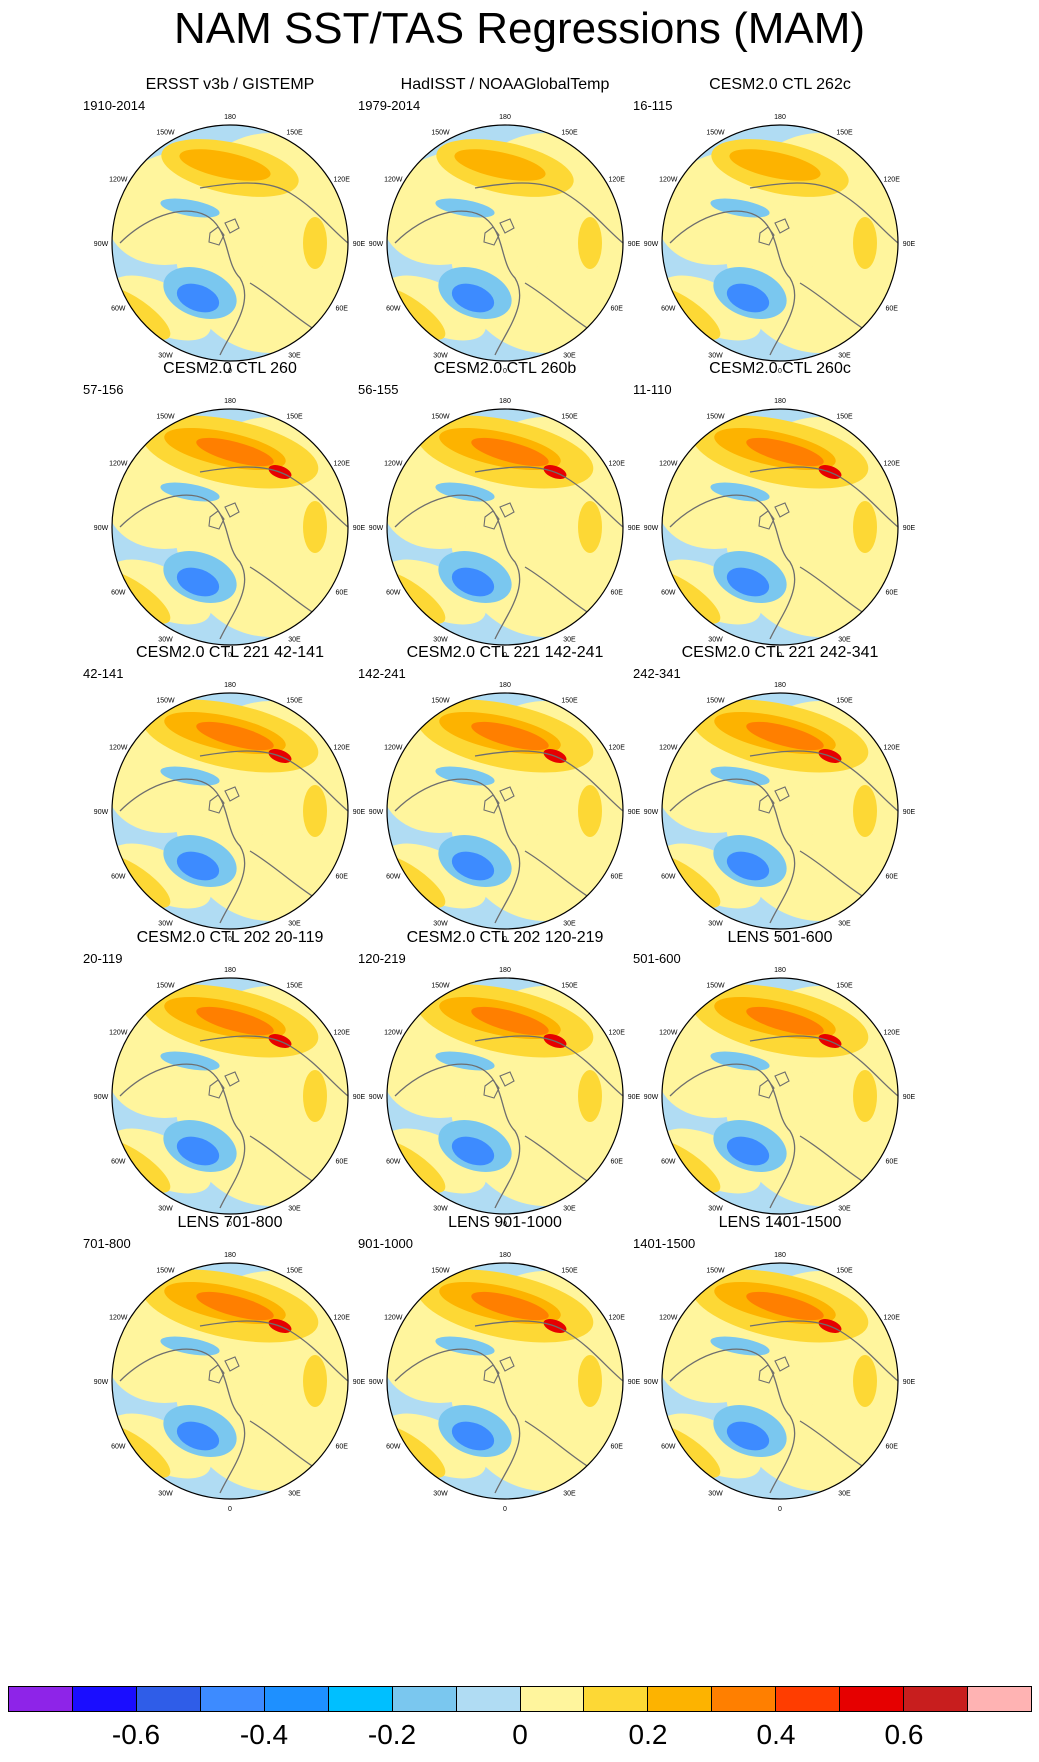  What do you see at coordinates (904, 1734) in the screenshot?
I see `colorbar-tick-label: 0.6` at bounding box center [904, 1734].